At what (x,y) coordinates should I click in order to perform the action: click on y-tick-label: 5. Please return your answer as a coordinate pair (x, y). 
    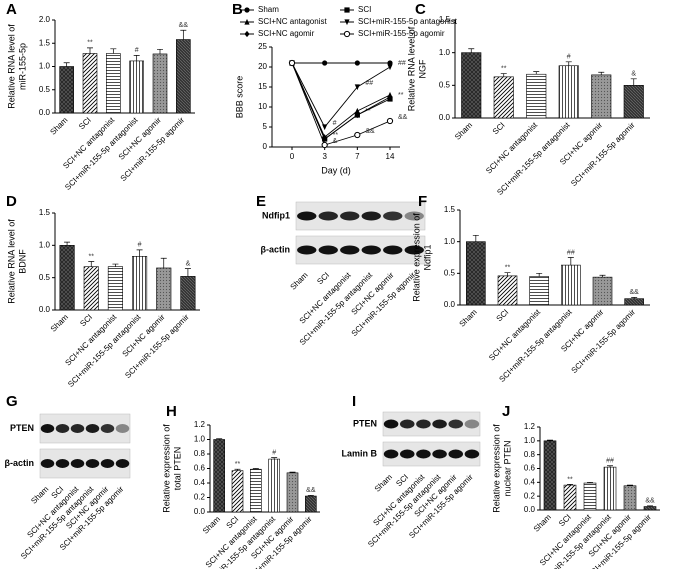
    Looking at the image, I should click on (265, 126).